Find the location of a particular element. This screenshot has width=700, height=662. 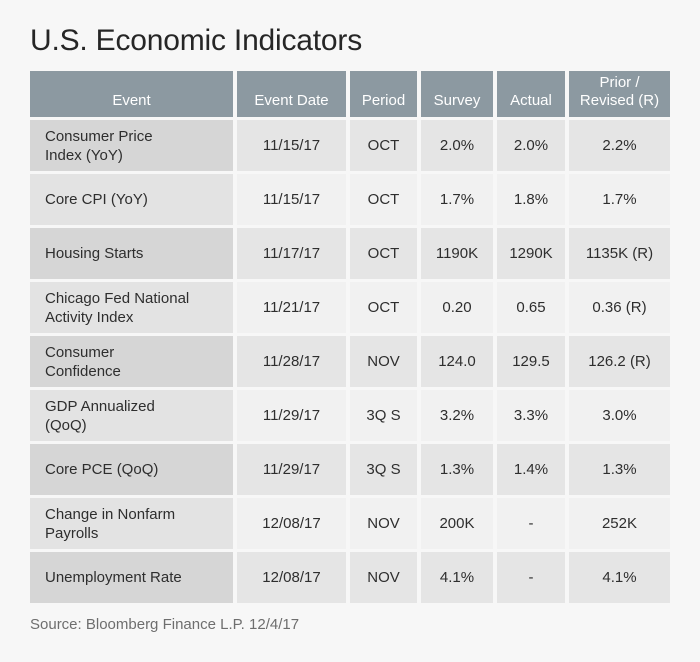

cell-prior: 1.3% is located at coordinates (619, 469).